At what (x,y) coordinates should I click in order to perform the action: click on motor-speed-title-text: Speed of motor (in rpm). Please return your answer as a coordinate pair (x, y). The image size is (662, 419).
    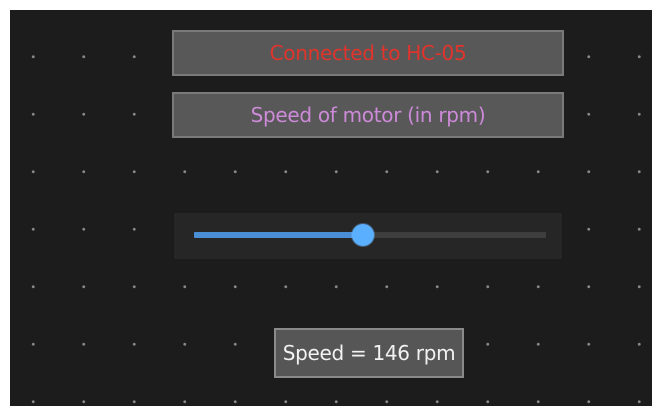
    Looking at the image, I should click on (368, 115).